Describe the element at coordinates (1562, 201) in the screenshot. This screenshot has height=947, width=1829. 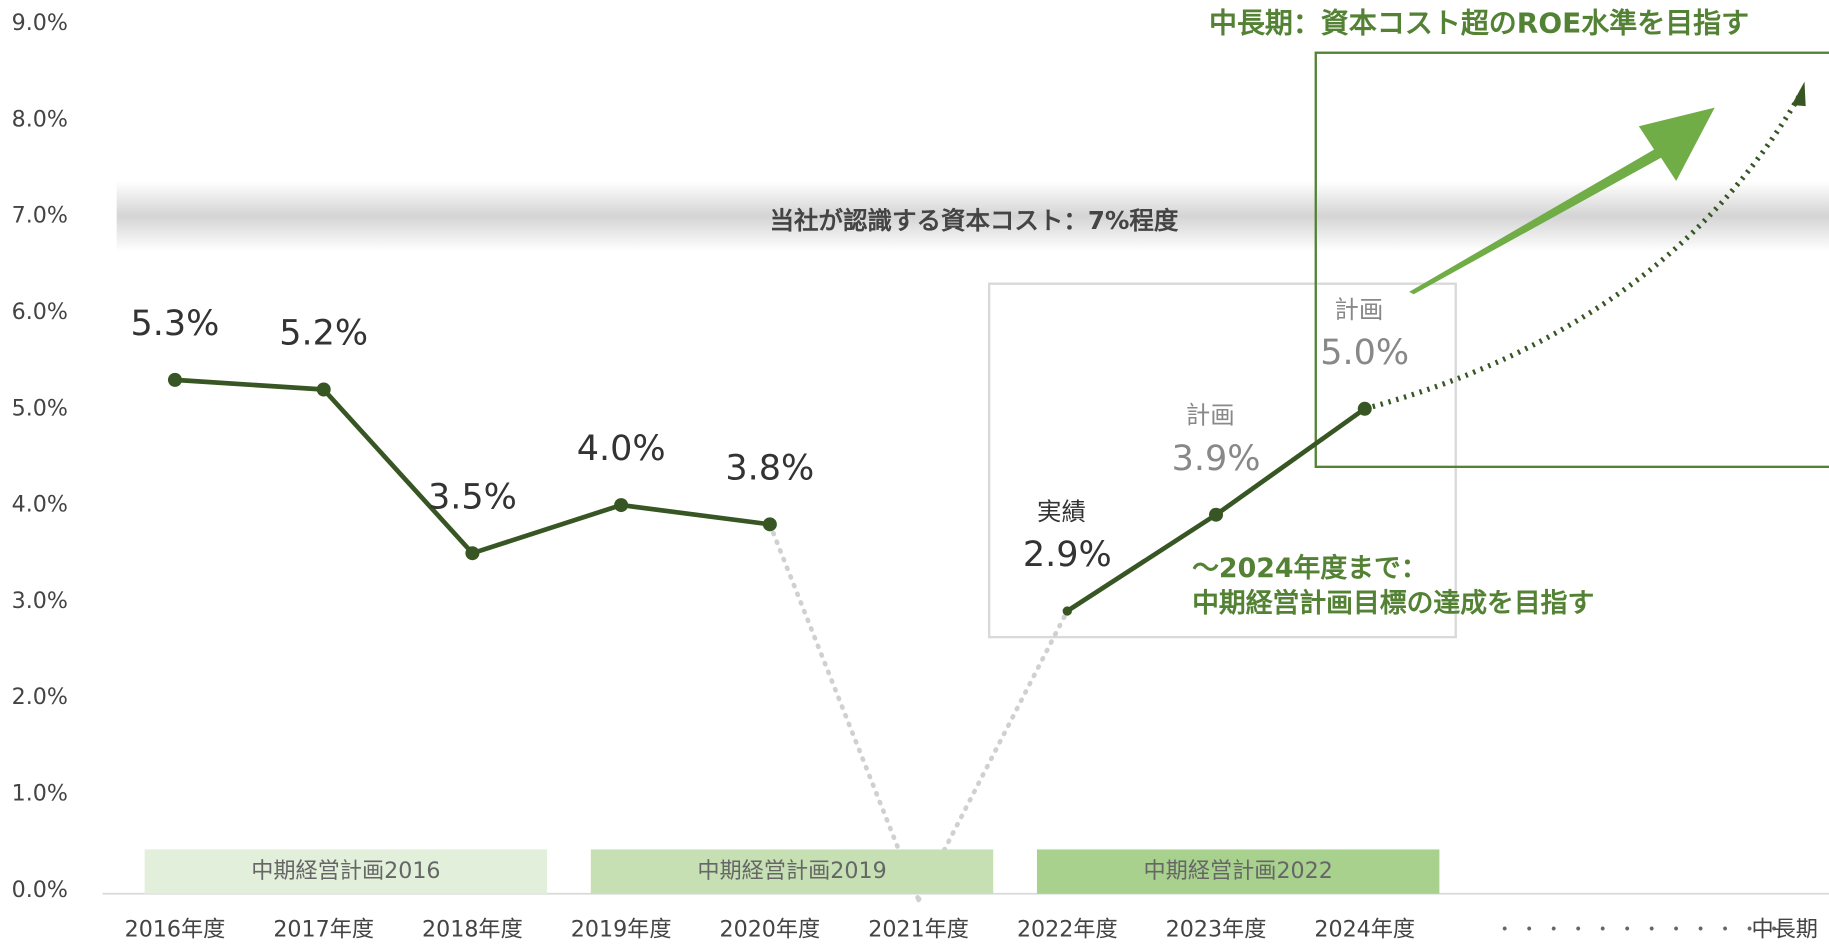
I see `arrow` at that location.